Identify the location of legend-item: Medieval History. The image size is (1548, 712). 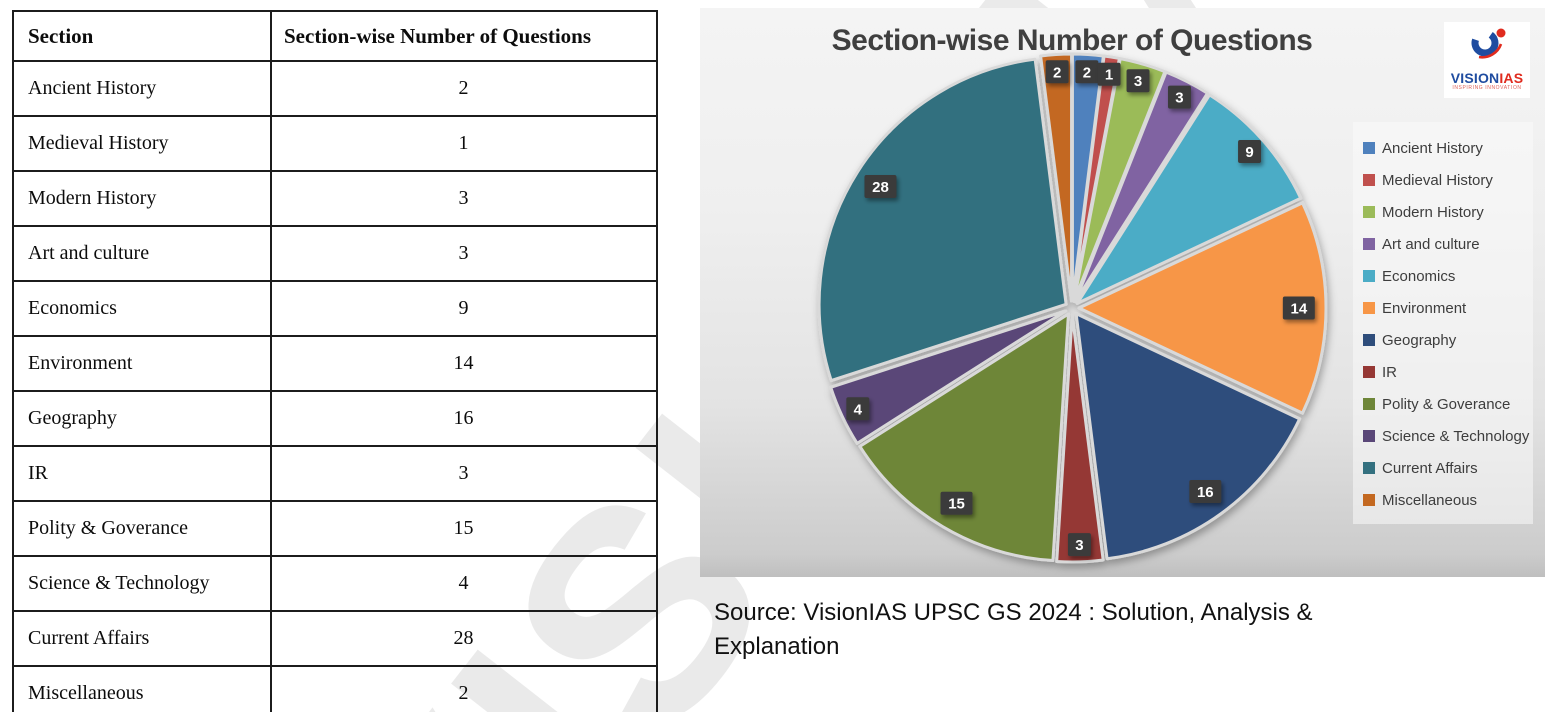
(1448, 180).